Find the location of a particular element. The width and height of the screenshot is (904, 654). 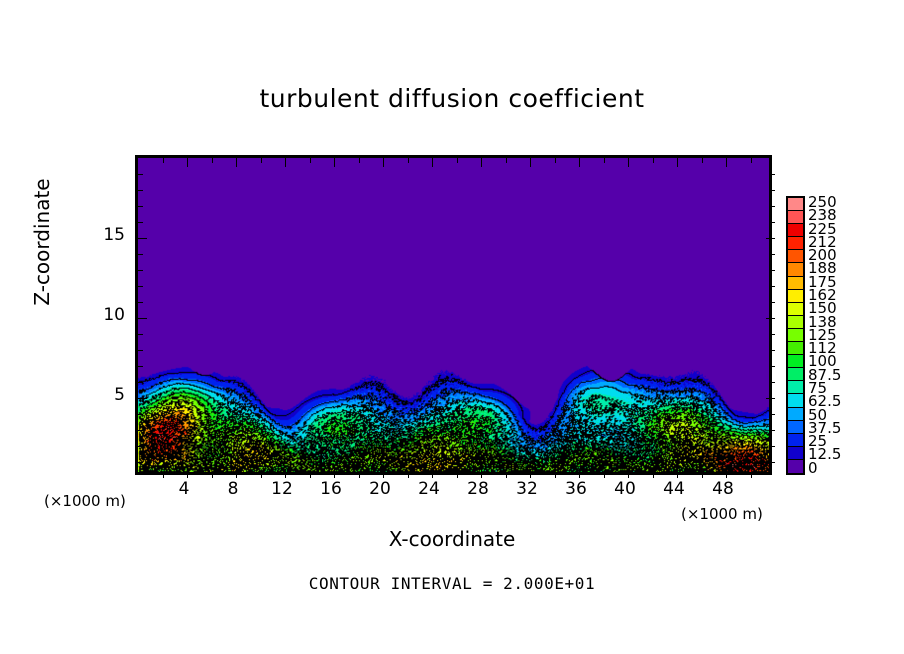

colorbar-tick-label: 225 is located at coordinates (822, 228).